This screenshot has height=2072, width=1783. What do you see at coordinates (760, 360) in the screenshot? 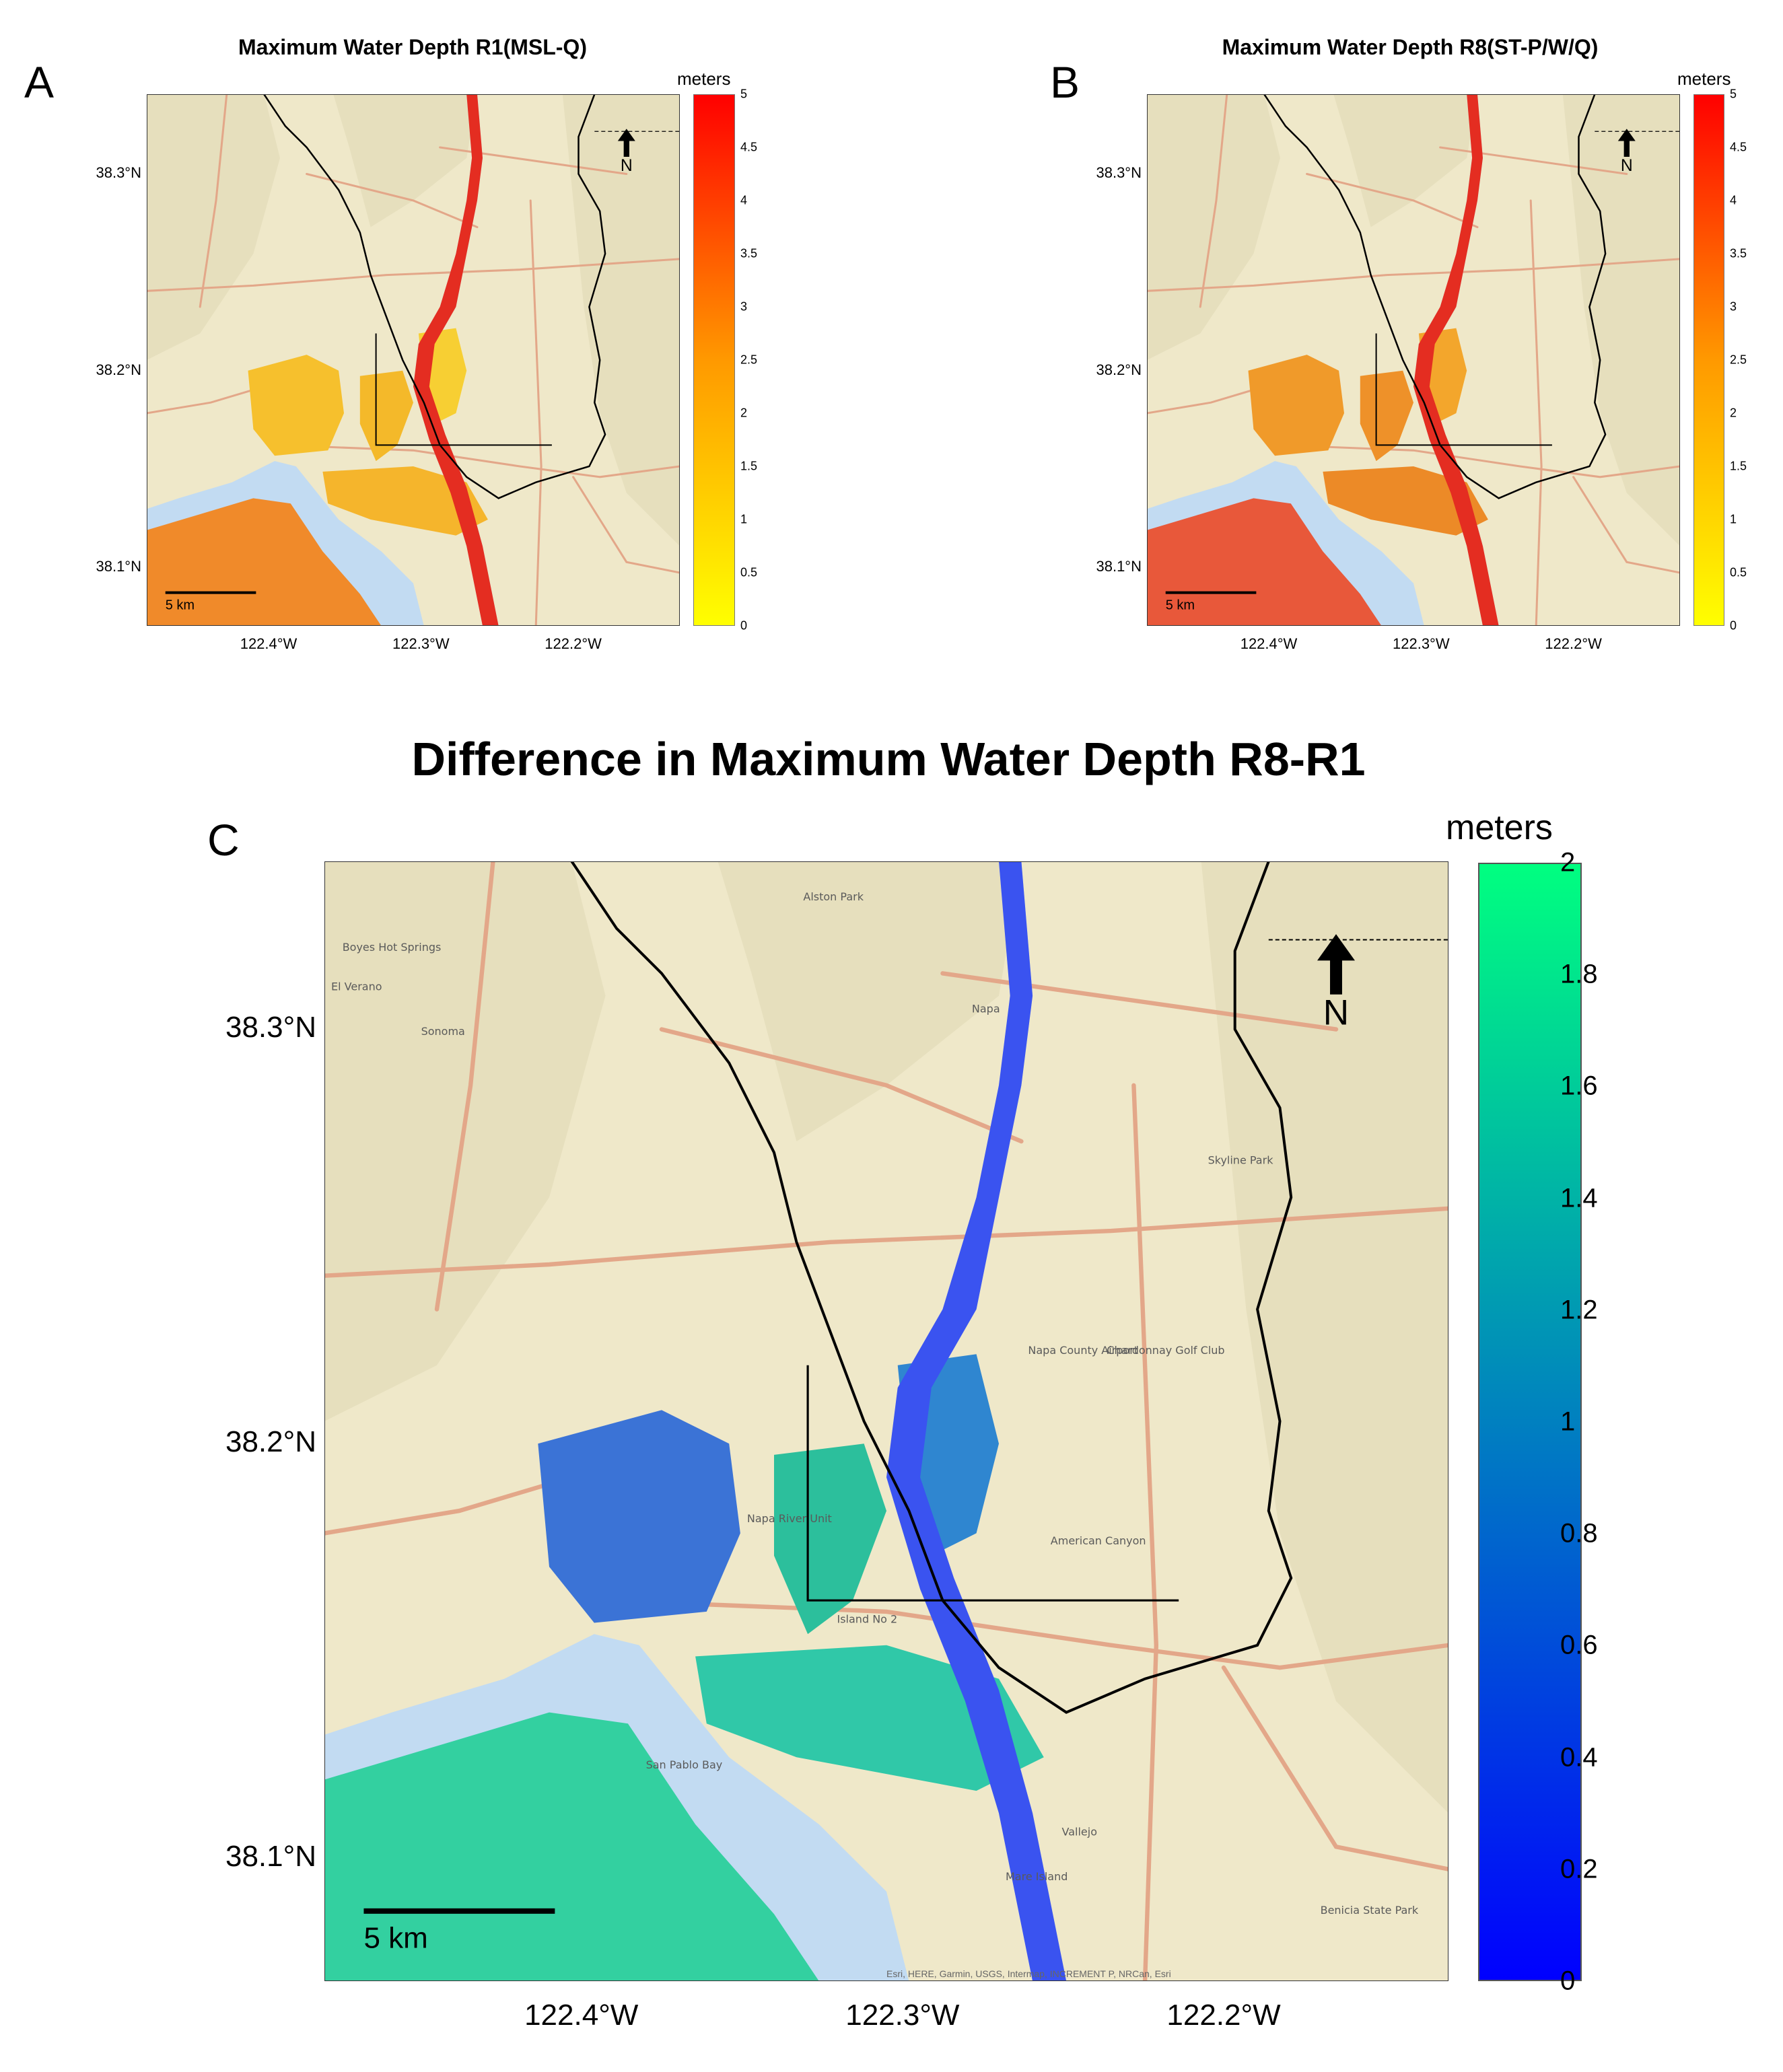
I see `panel-a-colorbar-ticks: 5 4.5 4 3.5 3 2.5 2 1.5 1 0.5 0` at bounding box center [760, 360].